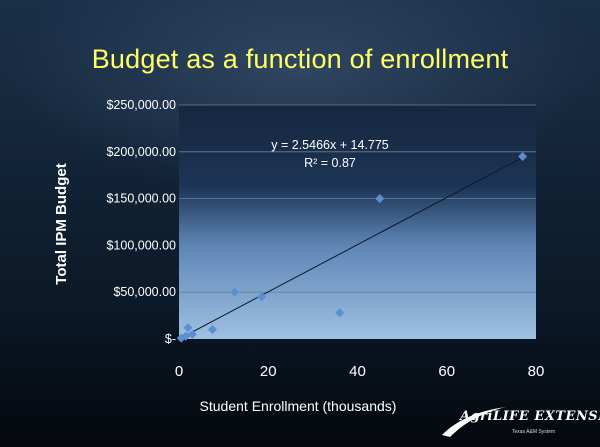 This screenshot has height=447, width=600. Describe the element at coordinates (170, 339) in the screenshot. I see `y-tick-label: $-` at that location.